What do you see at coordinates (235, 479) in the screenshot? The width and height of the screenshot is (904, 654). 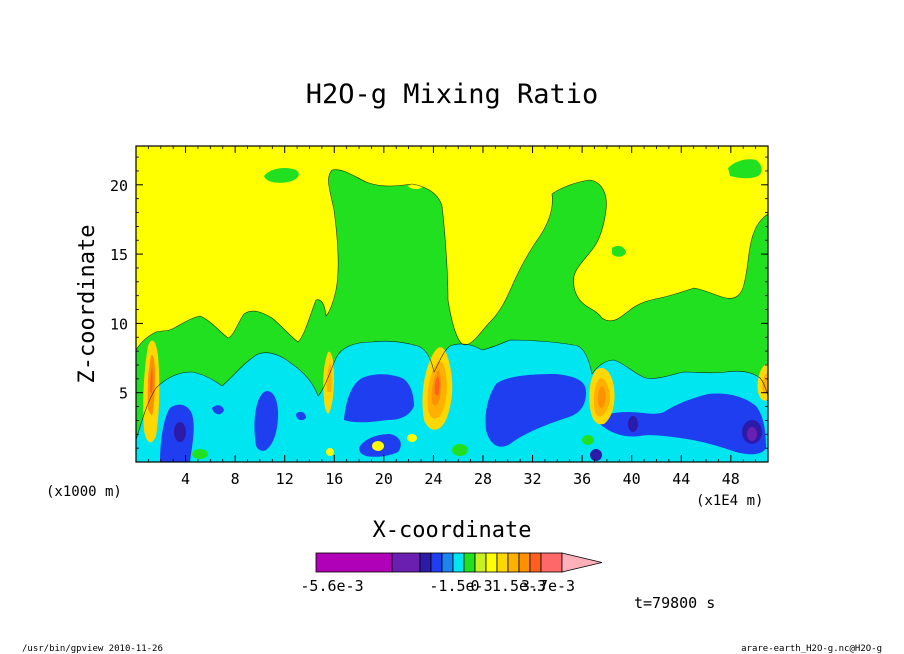 I see `x-tick-label: 8` at bounding box center [235, 479].